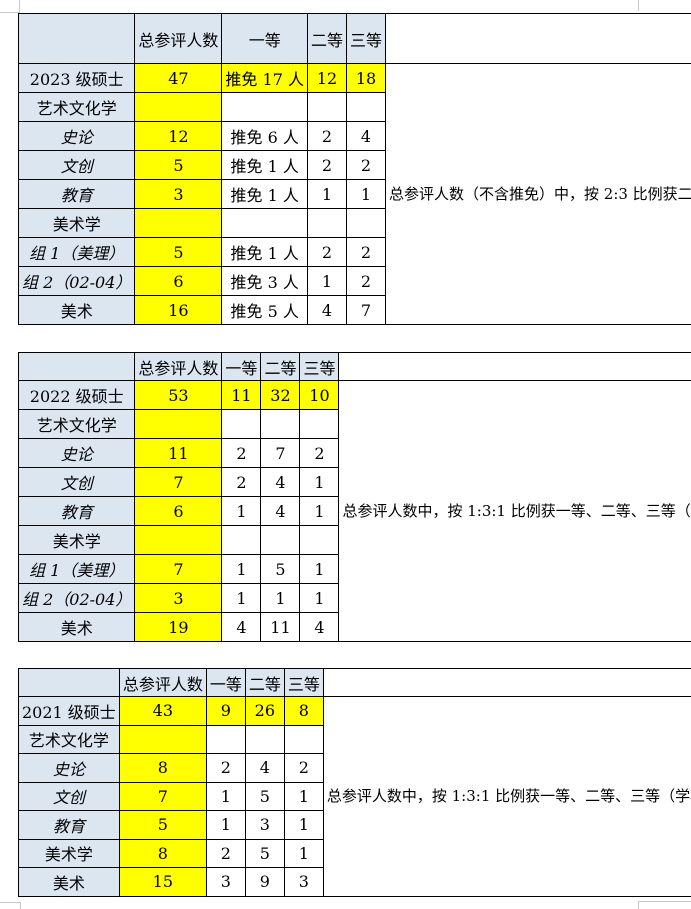 The height and width of the screenshot is (909, 691). What do you see at coordinates (264, 310) in the screenshot?
I see `data-cell: 推免 5 人` at bounding box center [264, 310].